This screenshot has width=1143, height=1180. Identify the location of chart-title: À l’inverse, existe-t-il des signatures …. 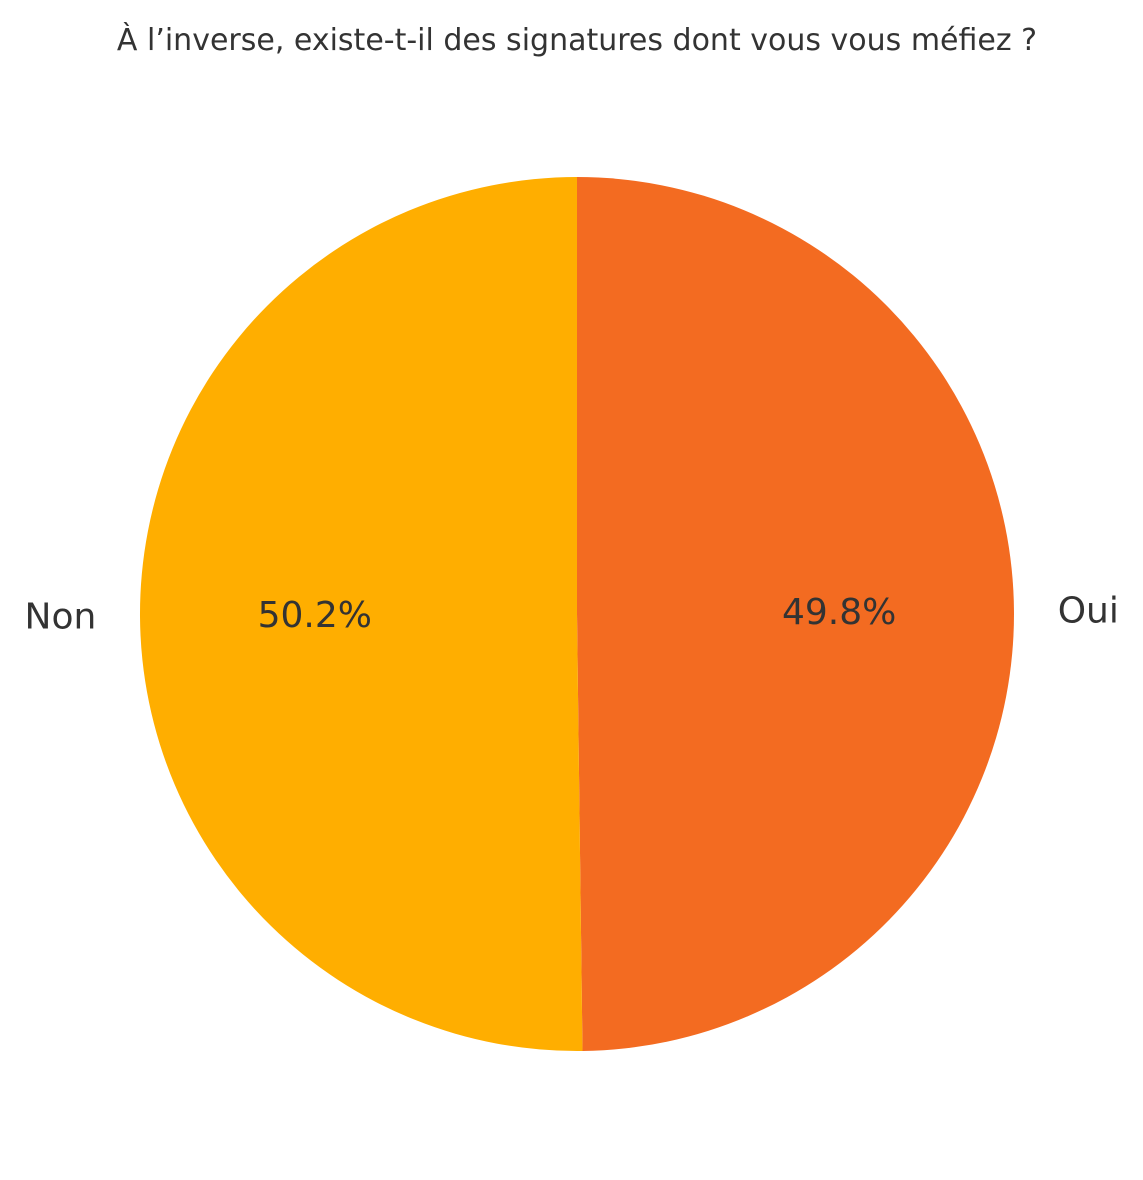
(577, 40).